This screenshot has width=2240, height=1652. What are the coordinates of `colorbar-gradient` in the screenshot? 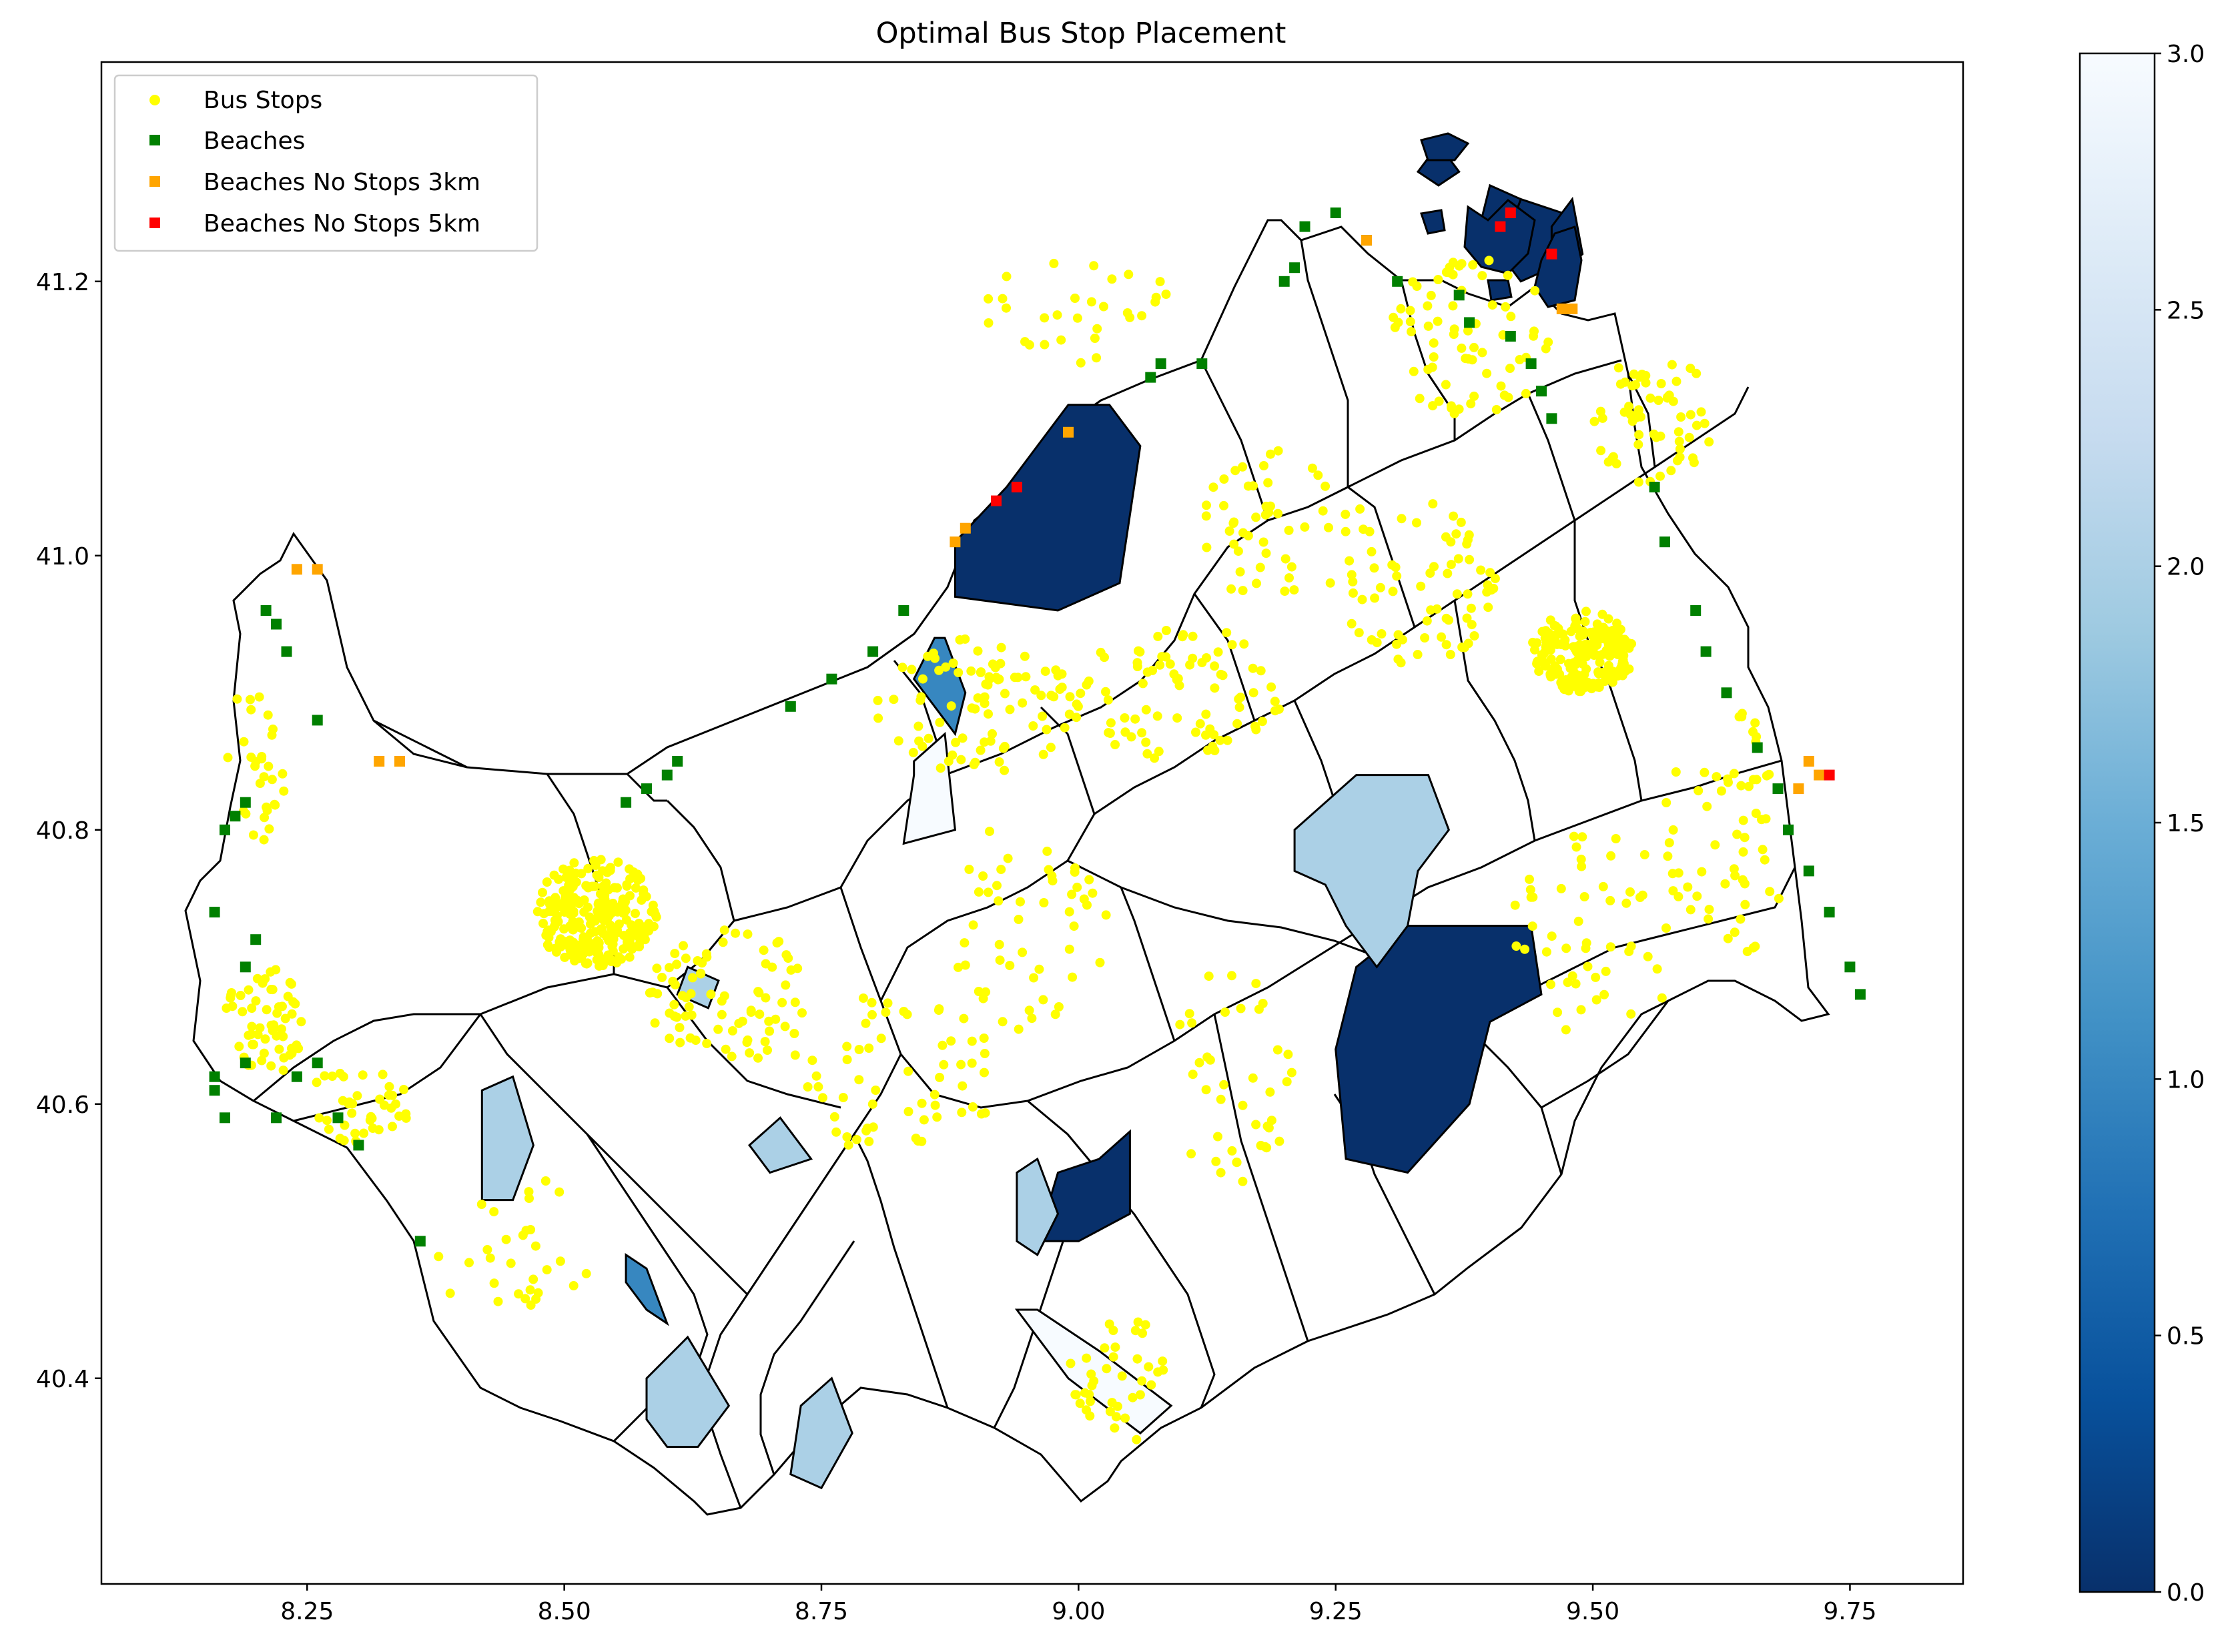 It's located at (2117, 822).